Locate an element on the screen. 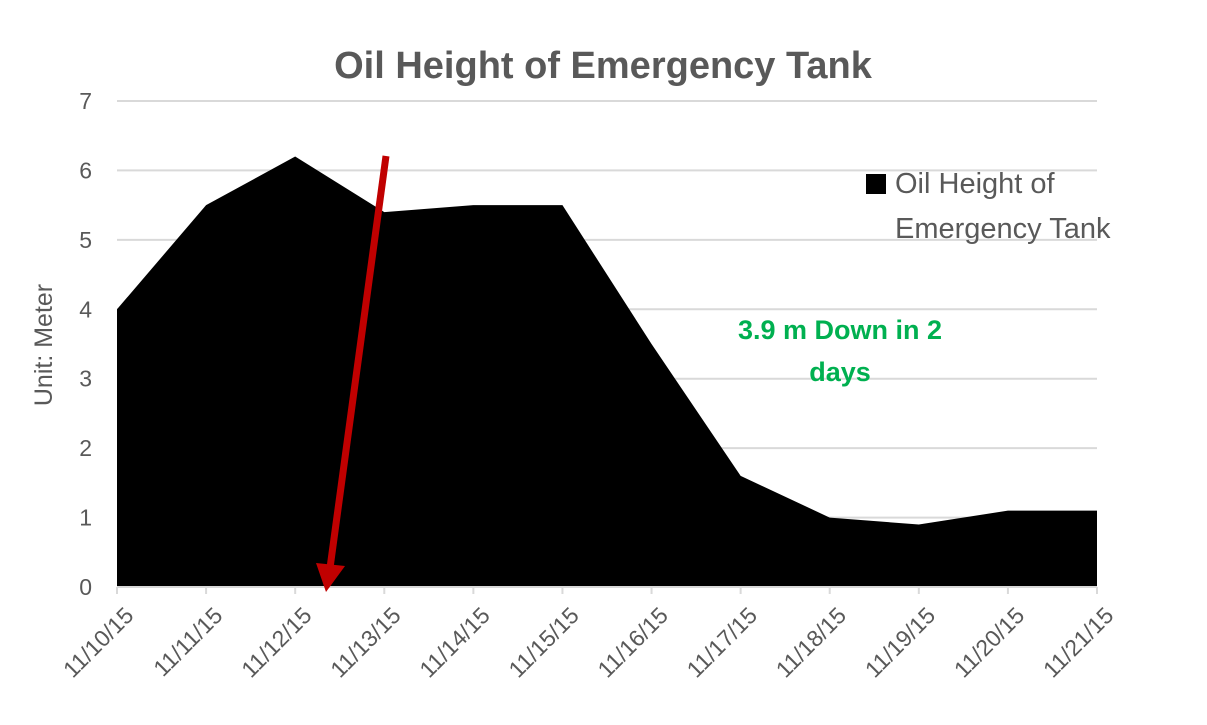  legend-label-line-2: Emergency Tank is located at coordinates (1003, 229).